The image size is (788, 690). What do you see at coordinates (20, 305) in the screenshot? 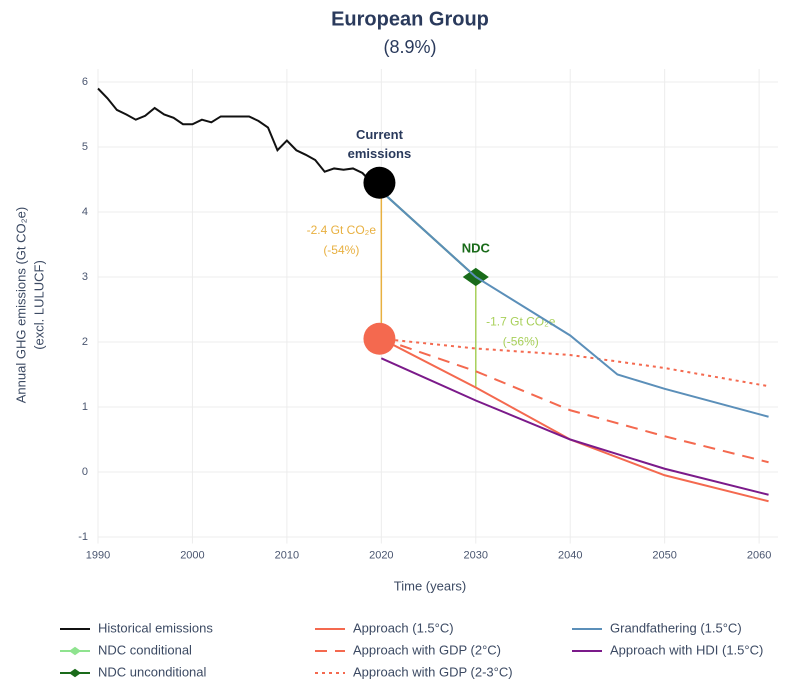
I see `y-axis-label: Annual GHG emissions (Gt CO₂e)` at bounding box center [20, 305].